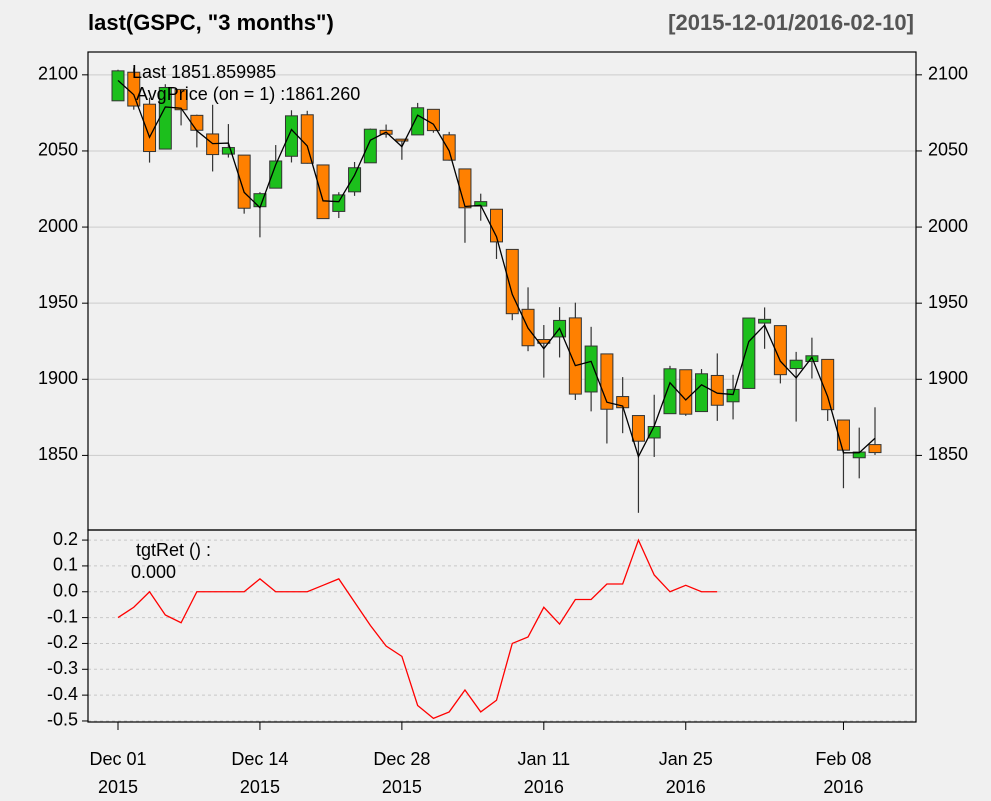  What do you see at coordinates (843, 773) in the screenshot?
I see `x-tick-label: Feb 08 2016` at bounding box center [843, 773].